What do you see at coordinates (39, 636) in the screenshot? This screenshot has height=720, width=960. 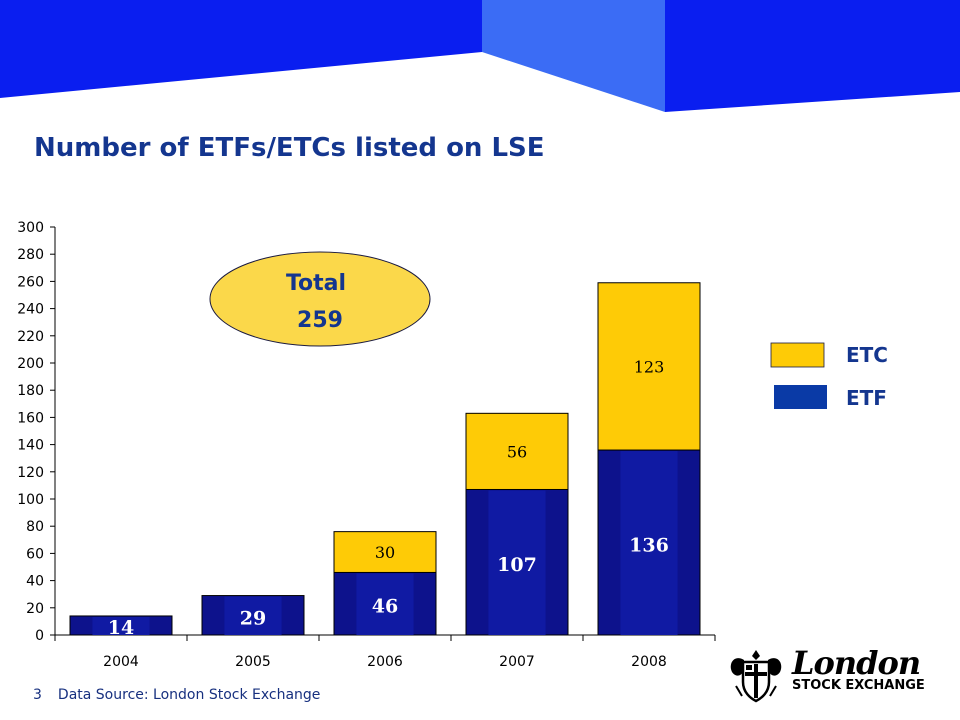 I see `y-tick-label: 0` at bounding box center [39, 636].